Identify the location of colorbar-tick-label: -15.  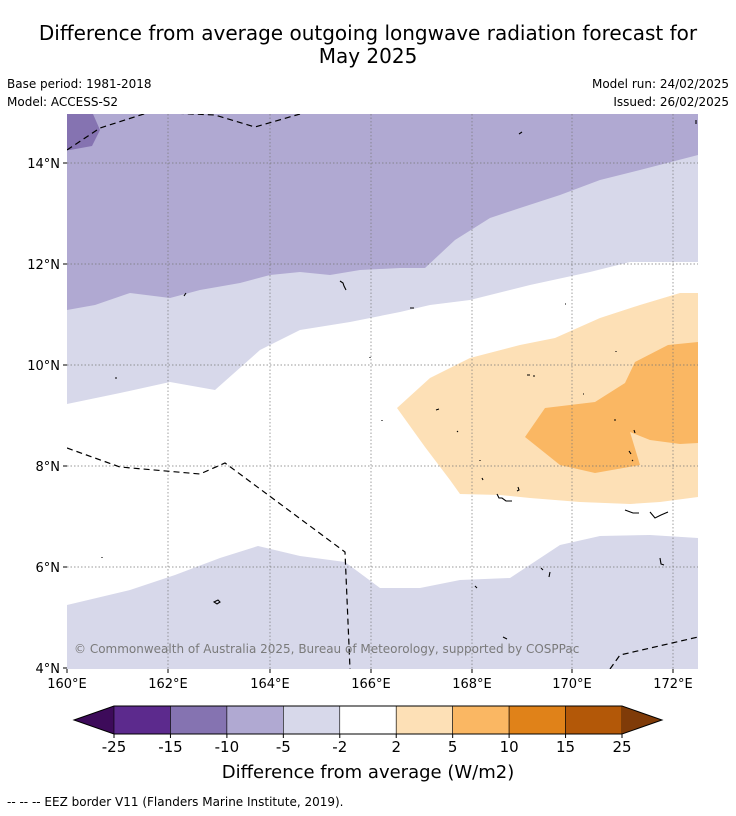
(170, 747).